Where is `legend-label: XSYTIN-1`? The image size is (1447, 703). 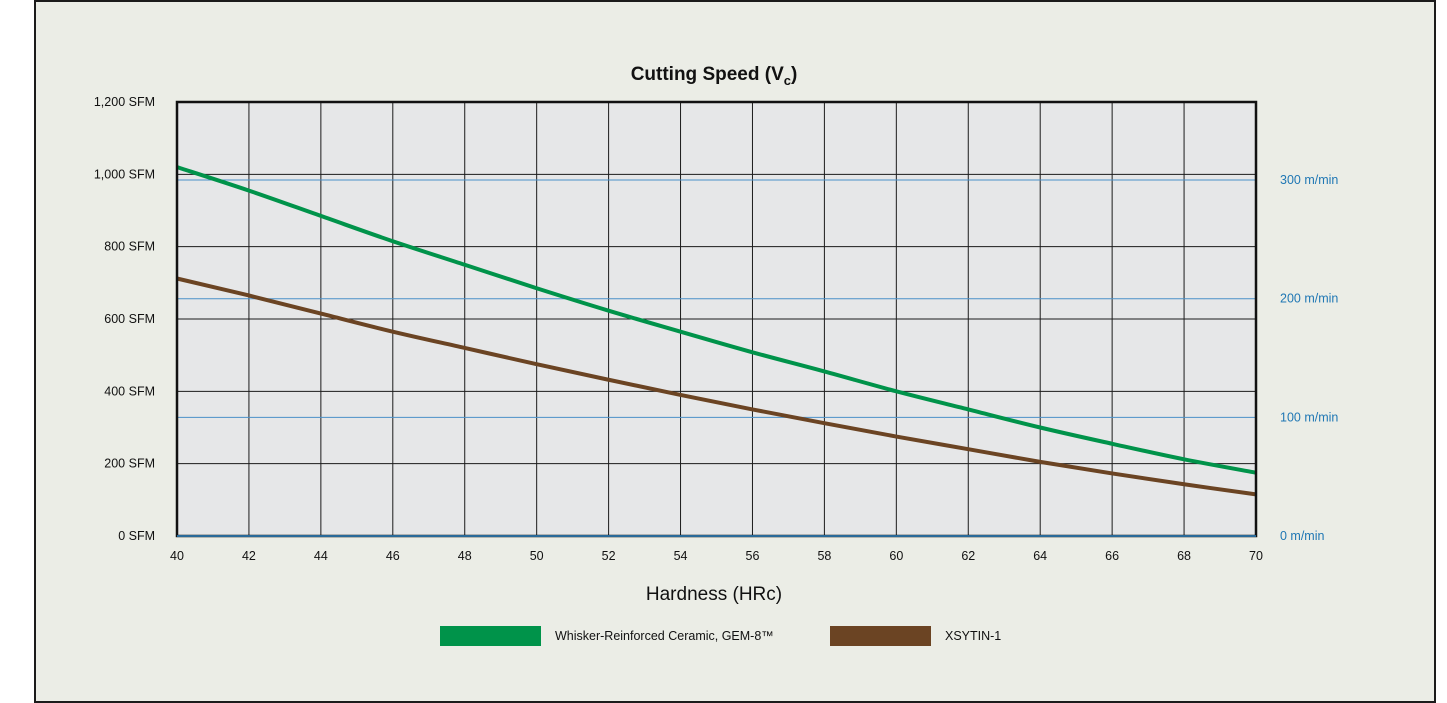 legend-label: XSYTIN-1 is located at coordinates (973, 636).